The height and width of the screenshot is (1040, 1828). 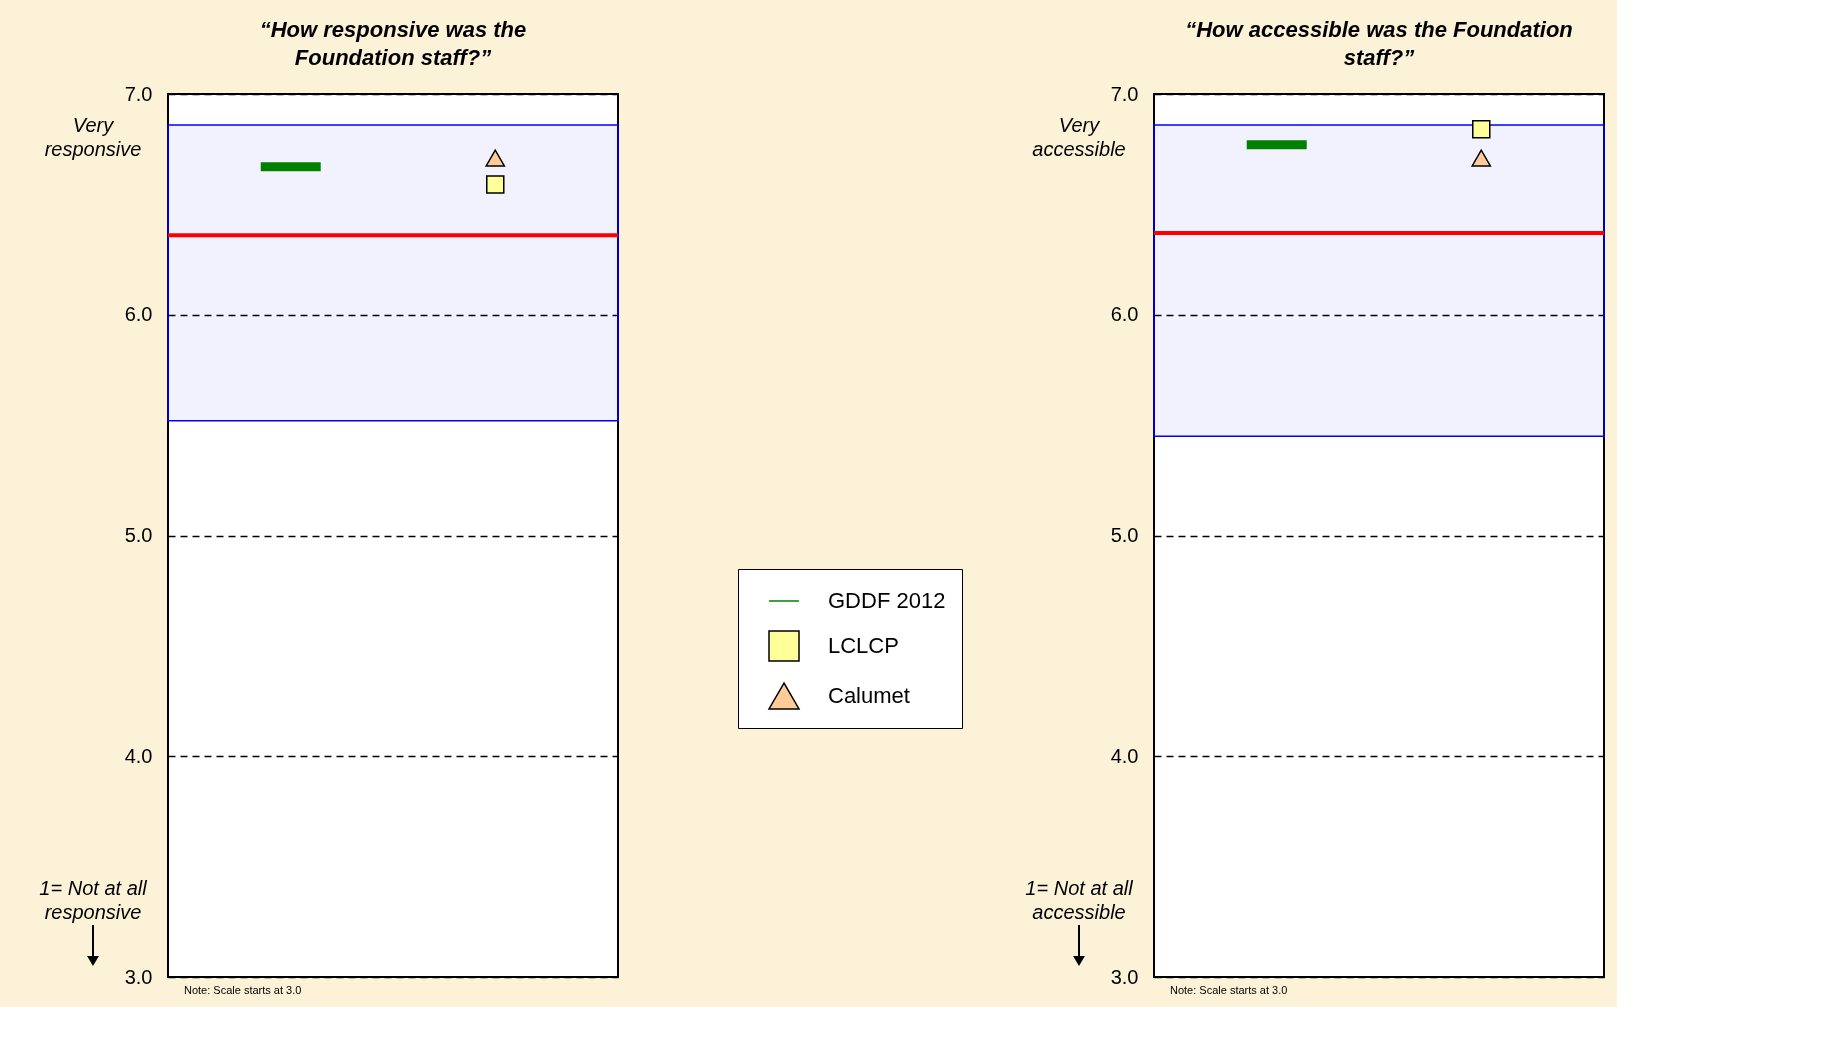 What do you see at coordinates (1079, 137) in the screenshot?
I see `text: Very accessible` at bounding box center [1079, 137].